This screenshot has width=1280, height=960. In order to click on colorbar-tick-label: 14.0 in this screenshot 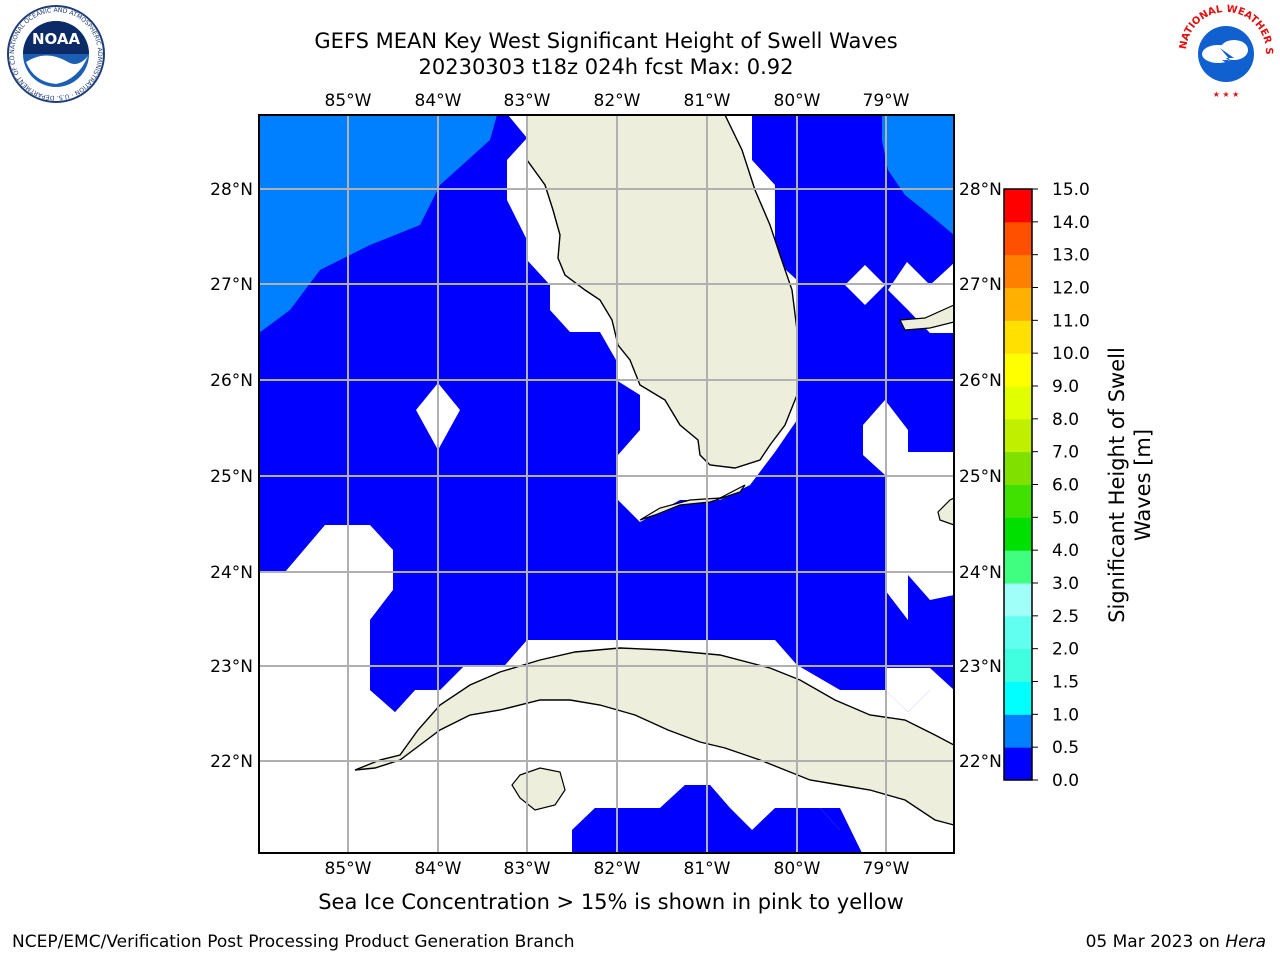, I will do `click(1071, 223)`.